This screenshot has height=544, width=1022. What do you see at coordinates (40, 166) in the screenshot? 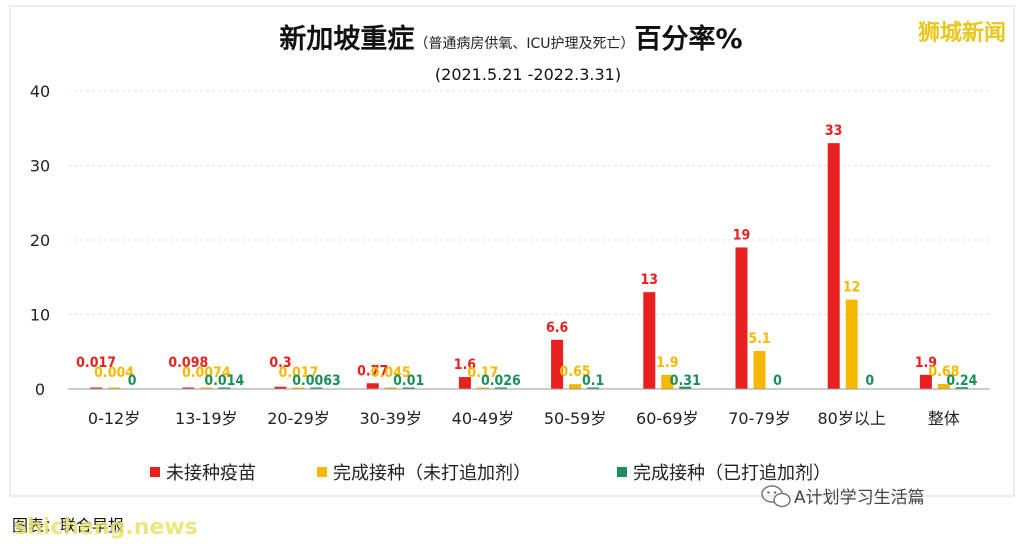
I see `y-tick-label: 30` at bounding box center [40, 166].